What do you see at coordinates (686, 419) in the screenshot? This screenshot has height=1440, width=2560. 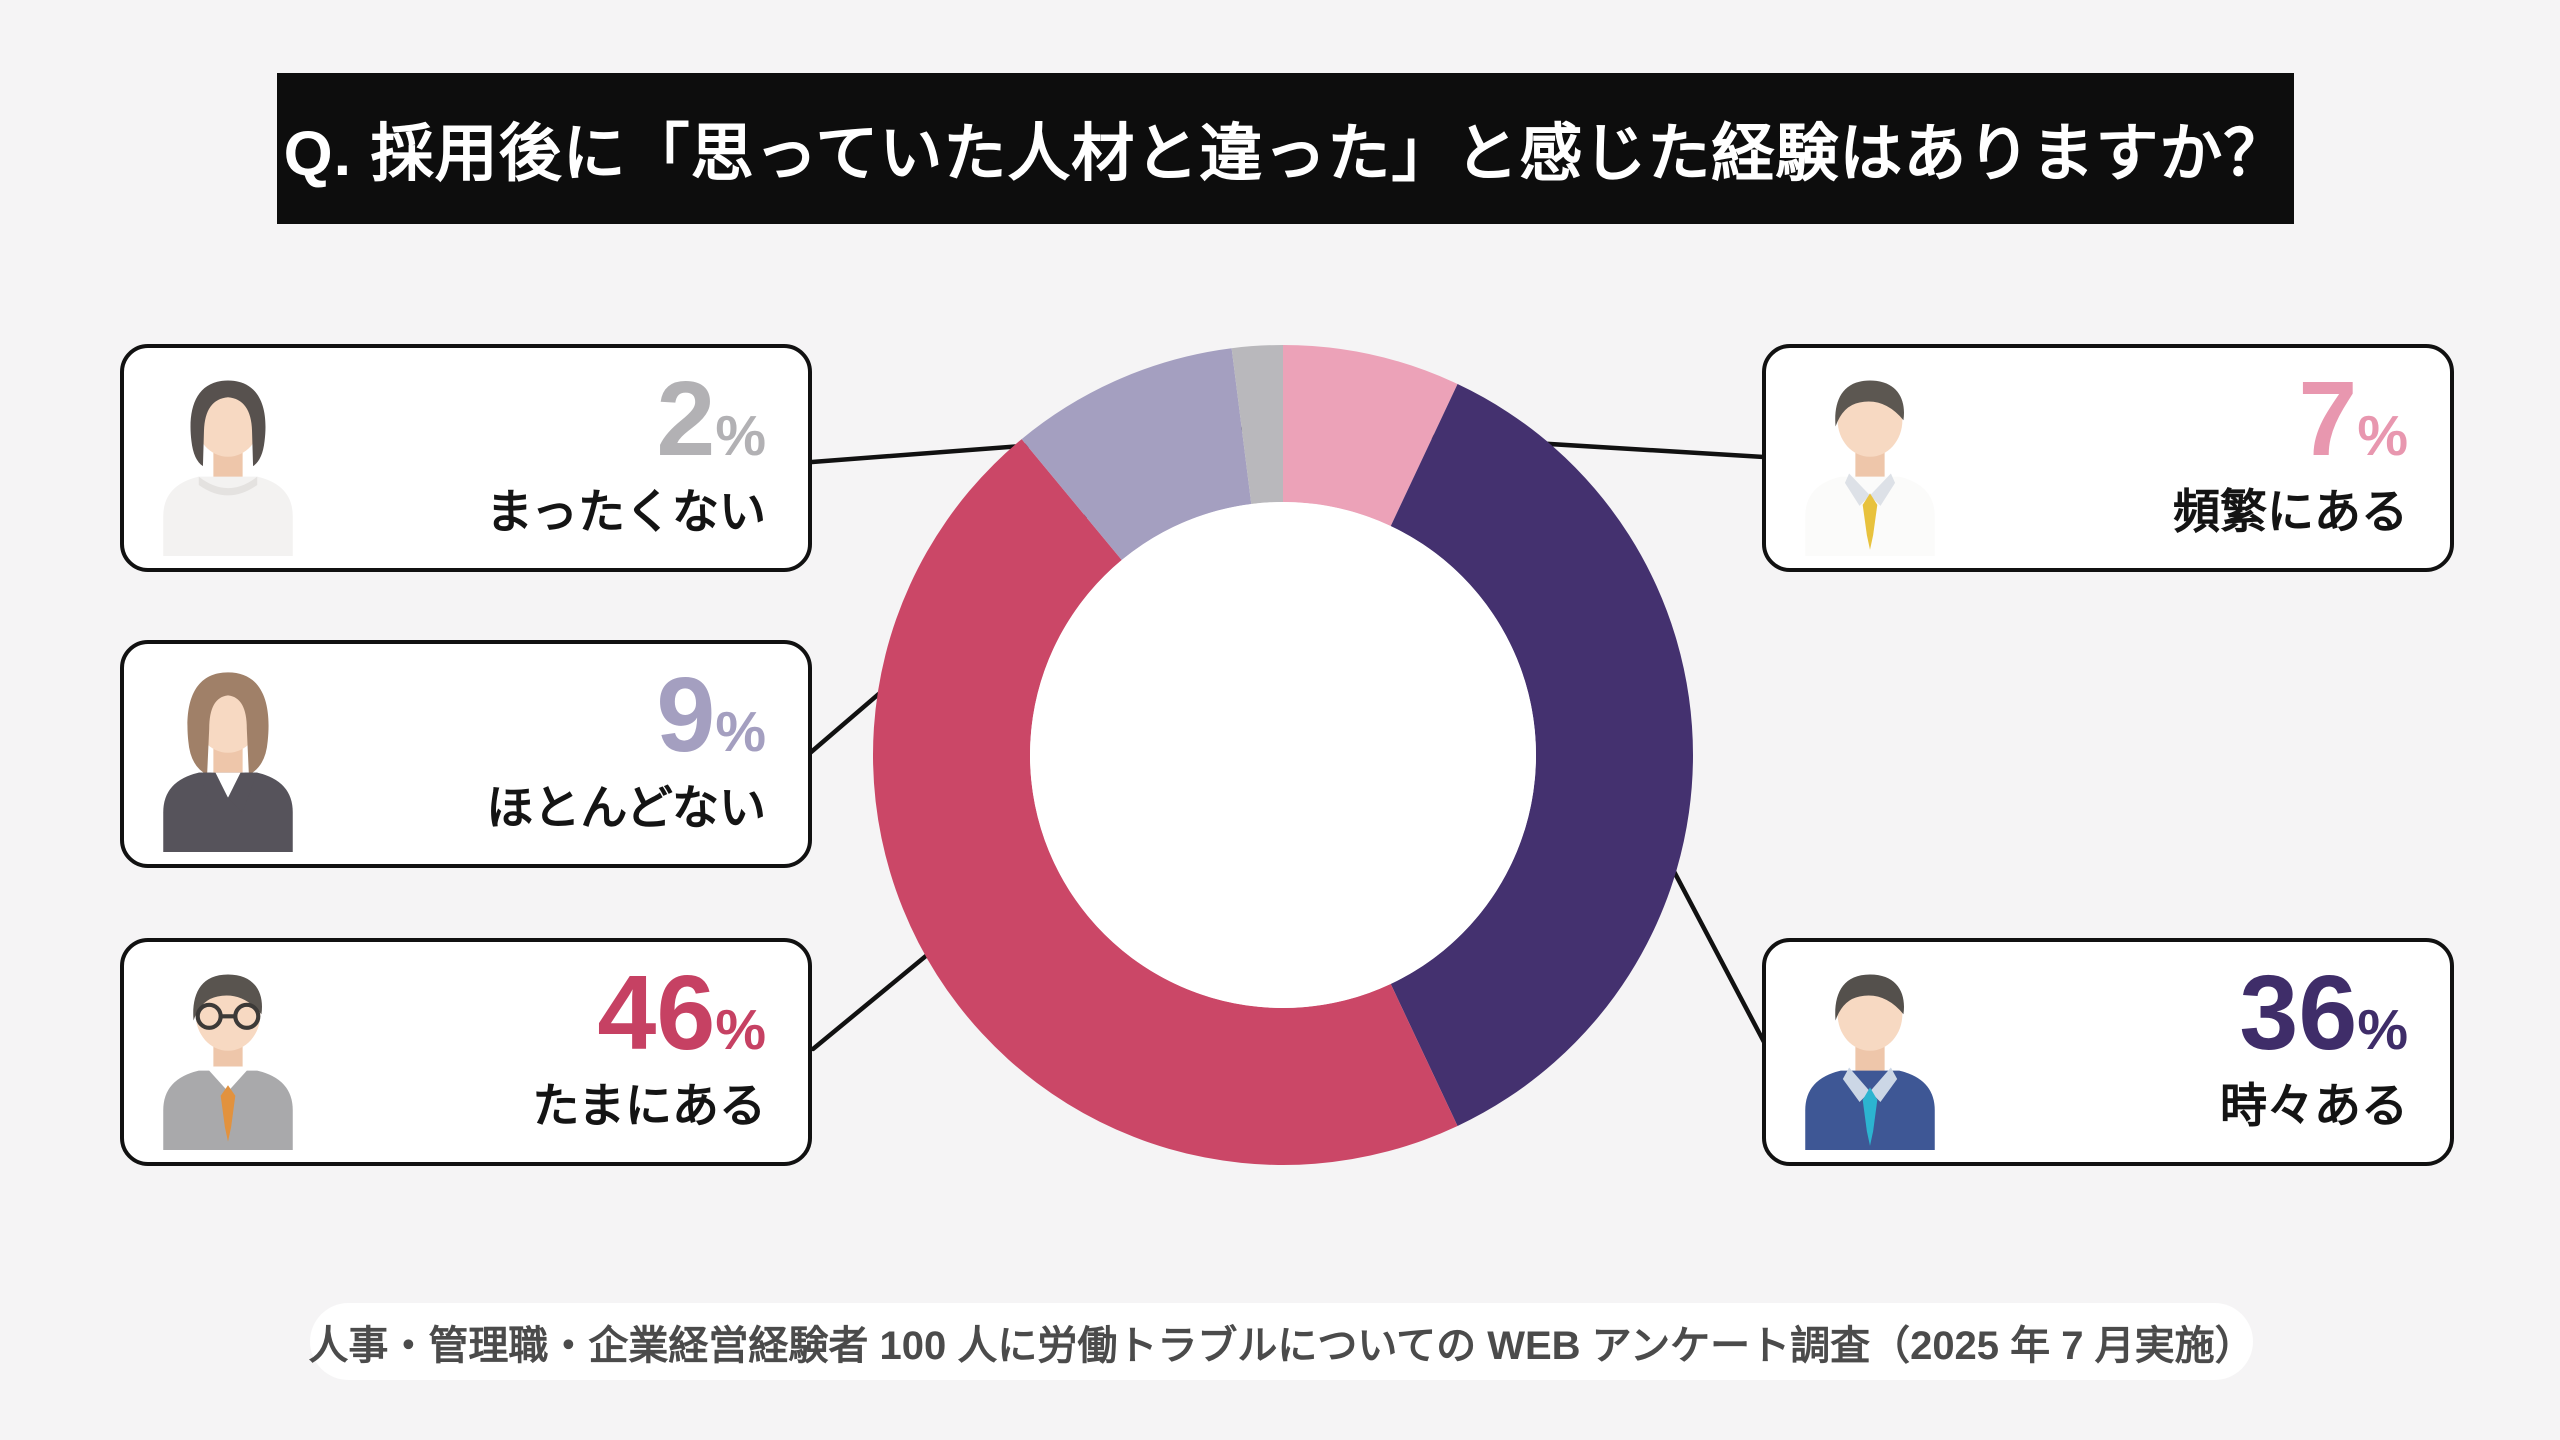 I see `stat-value: 2` at bounding box center [686, 419].